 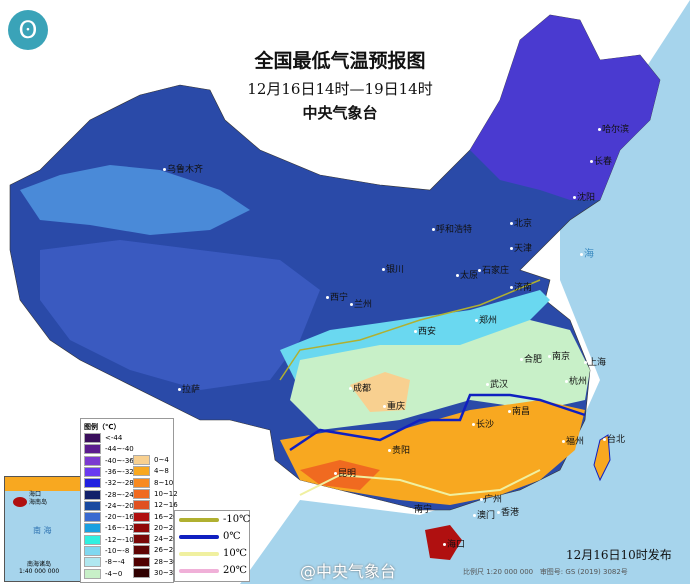 I want to click on legend-item: 26~28, so click(x=155, y=550).